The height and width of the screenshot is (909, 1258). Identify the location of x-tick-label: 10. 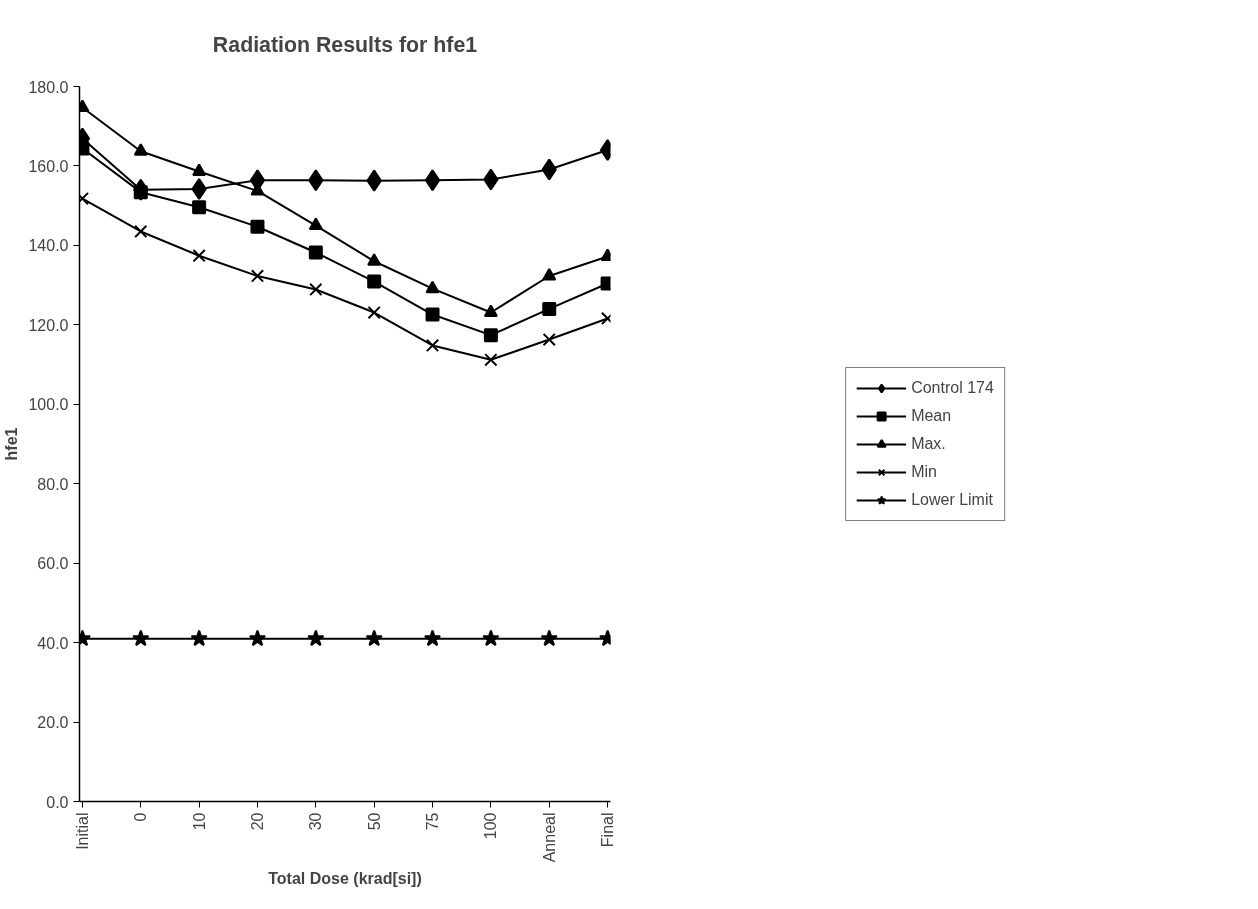
(199, 821).